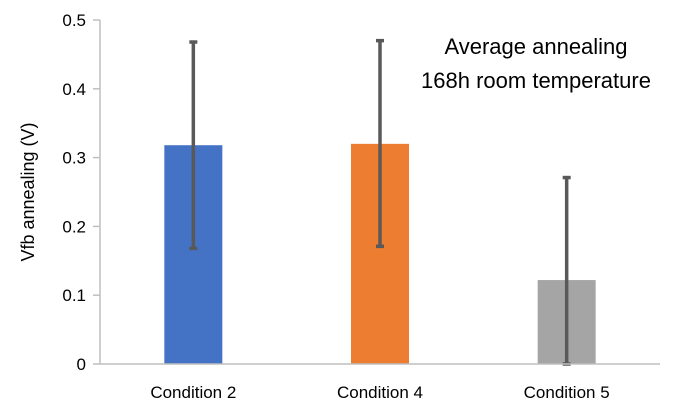  I want to click on y-axis-ticks: 0 0.1 0.2 0.3 0.4 0.5, so click(81, 192).